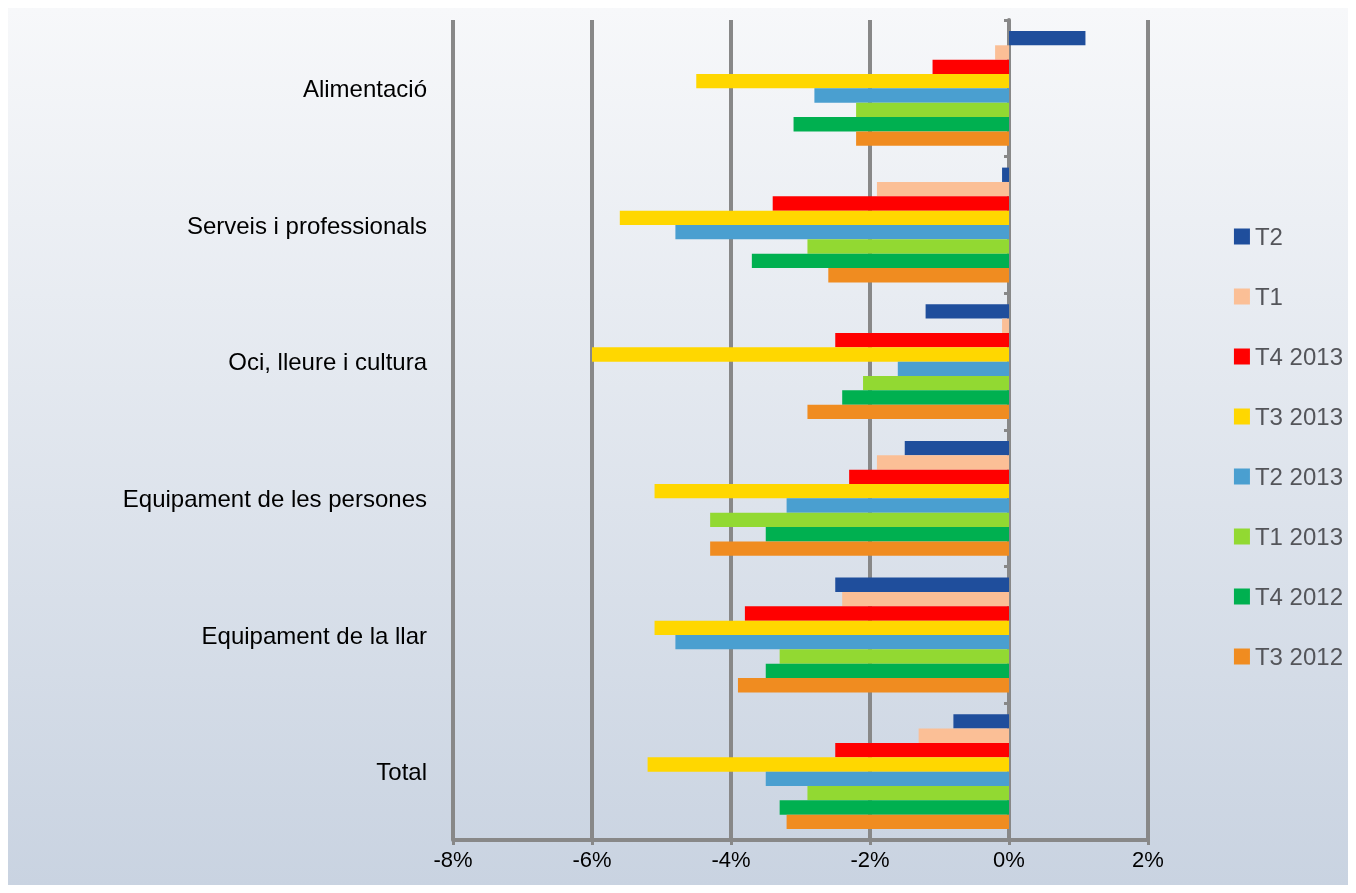  I want to click on legend-label: T4 2012, so click(1299, 596).